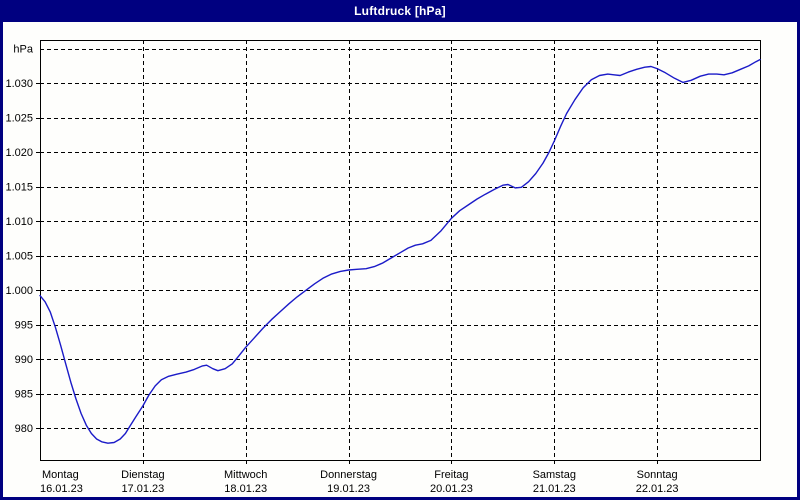 The width and height of the screenshot is (800, 500). What do you see at coordinates (657, 475) in the screenshot?
I see `x-day-label: Sonntag` at bounding box center [657, 475].